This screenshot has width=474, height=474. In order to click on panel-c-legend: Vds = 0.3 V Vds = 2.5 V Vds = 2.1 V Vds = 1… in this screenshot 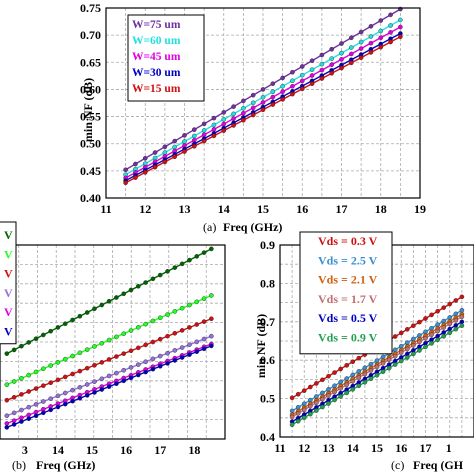, I will do `click(346, 293)`.